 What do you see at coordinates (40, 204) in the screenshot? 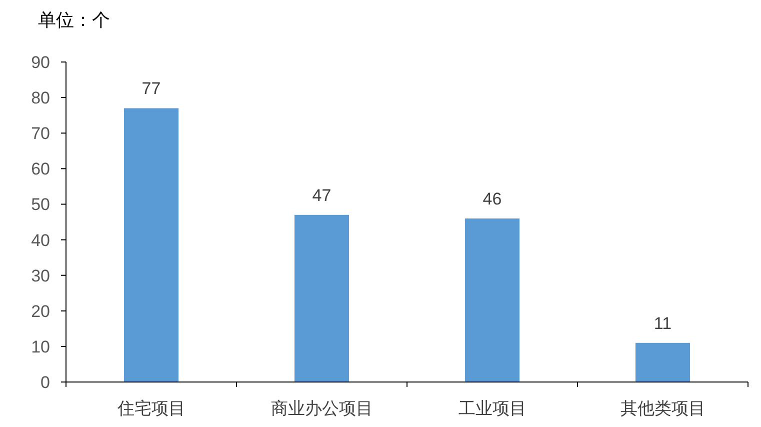
I see `y-tick-label: 50` at bounding box center [40, 204].